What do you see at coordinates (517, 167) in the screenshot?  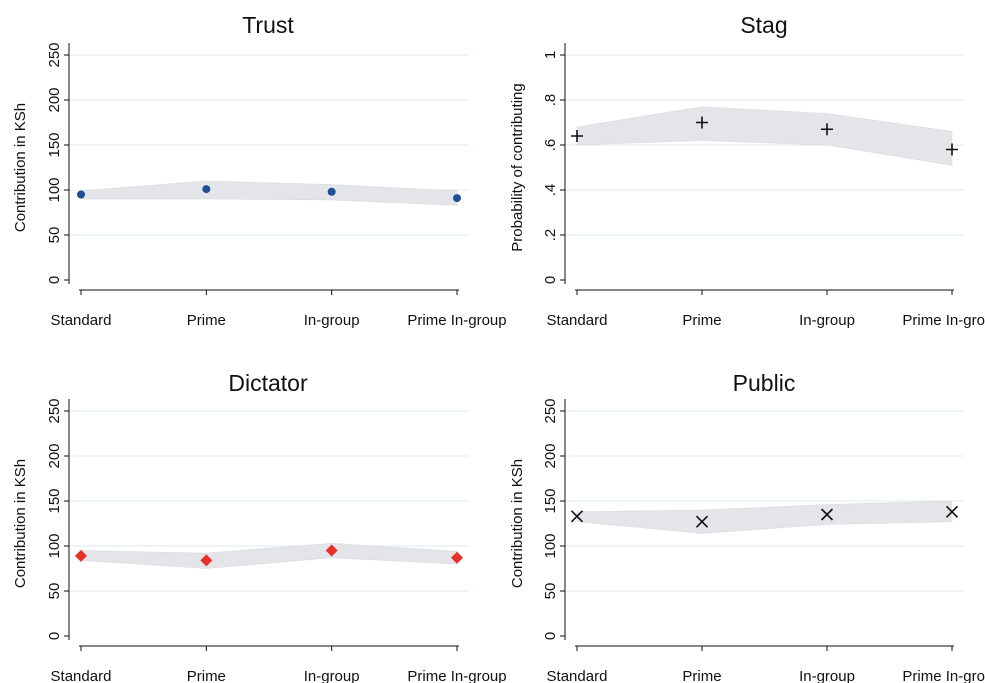 I see `y-axis-label: Probability of contributing` at bounding box center [517, 167].